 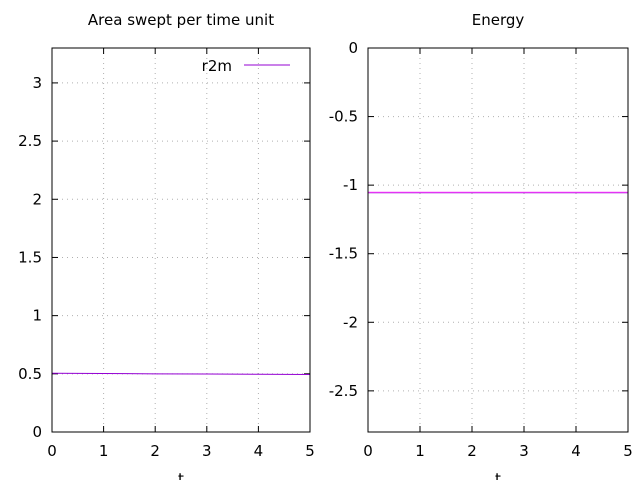 What do you see at coordinates (368, 451) in the screenshot?
I see `energy-x-tick-label: 0` at bounding box center [368, 451].